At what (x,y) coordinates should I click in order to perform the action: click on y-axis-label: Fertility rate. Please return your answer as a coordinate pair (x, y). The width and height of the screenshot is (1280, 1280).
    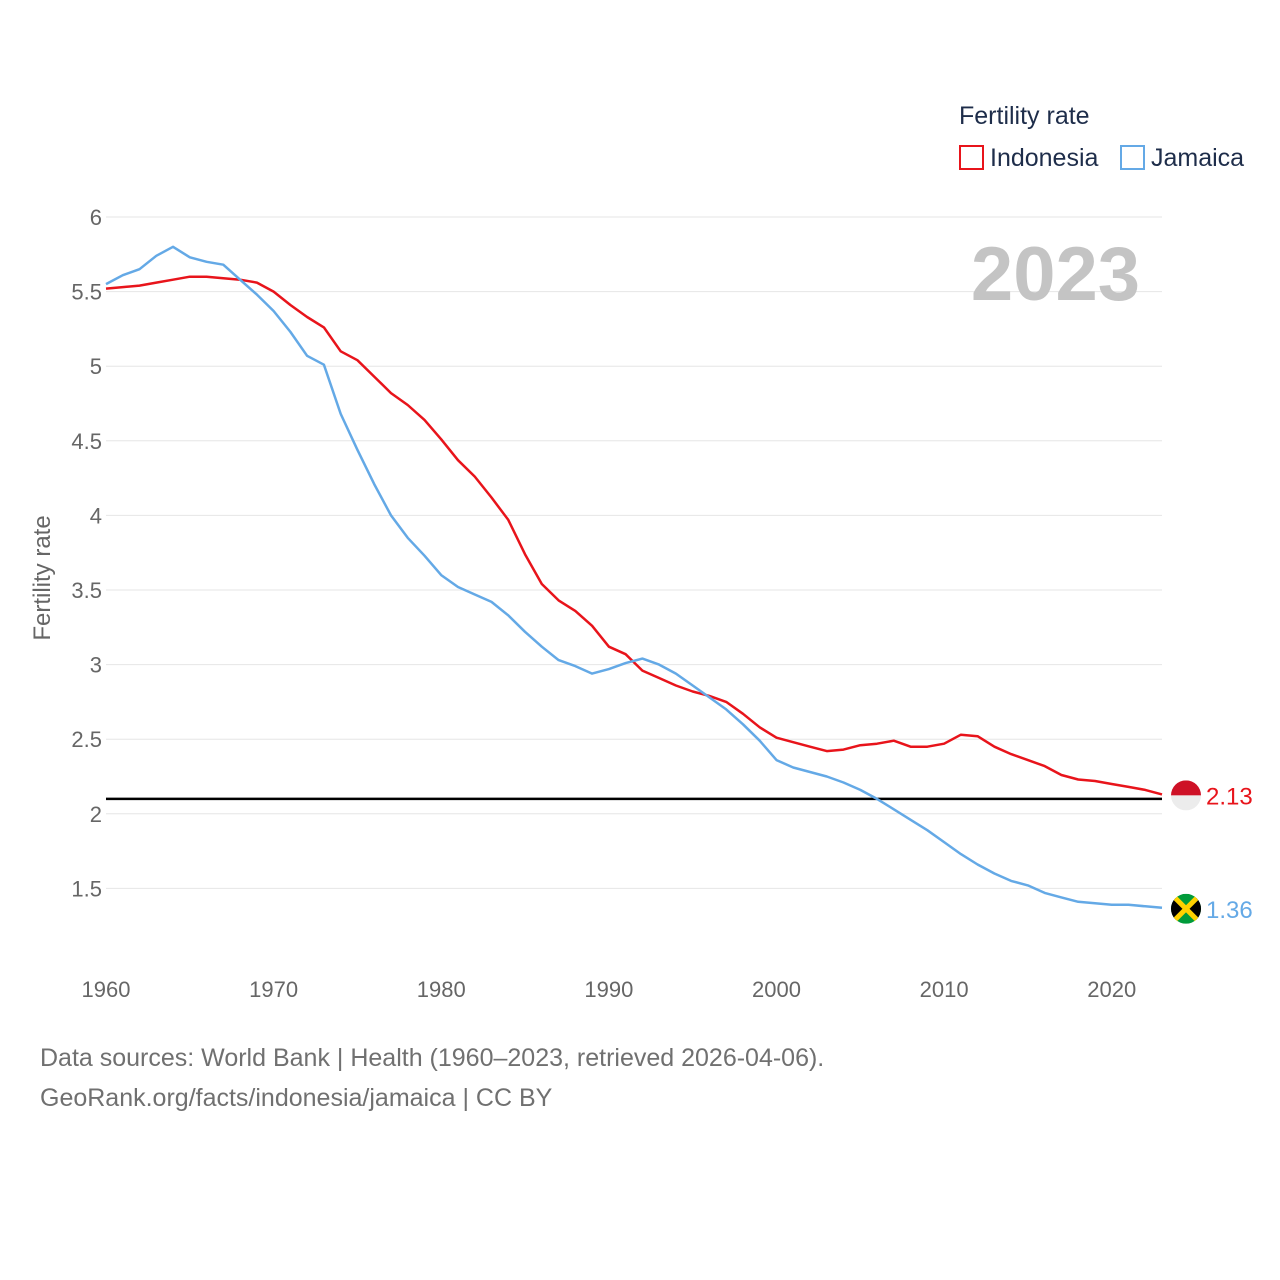
    Looking at the image, I should click on (42, 577).